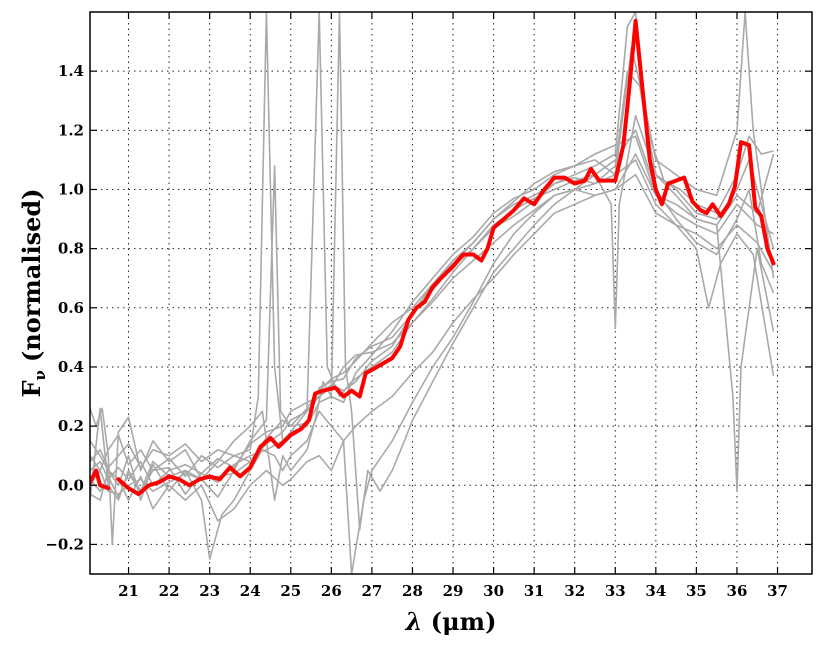  Describe the element at coordinates (737, 591) in the screenshot. I see `x-tick-label: 36` at that location.